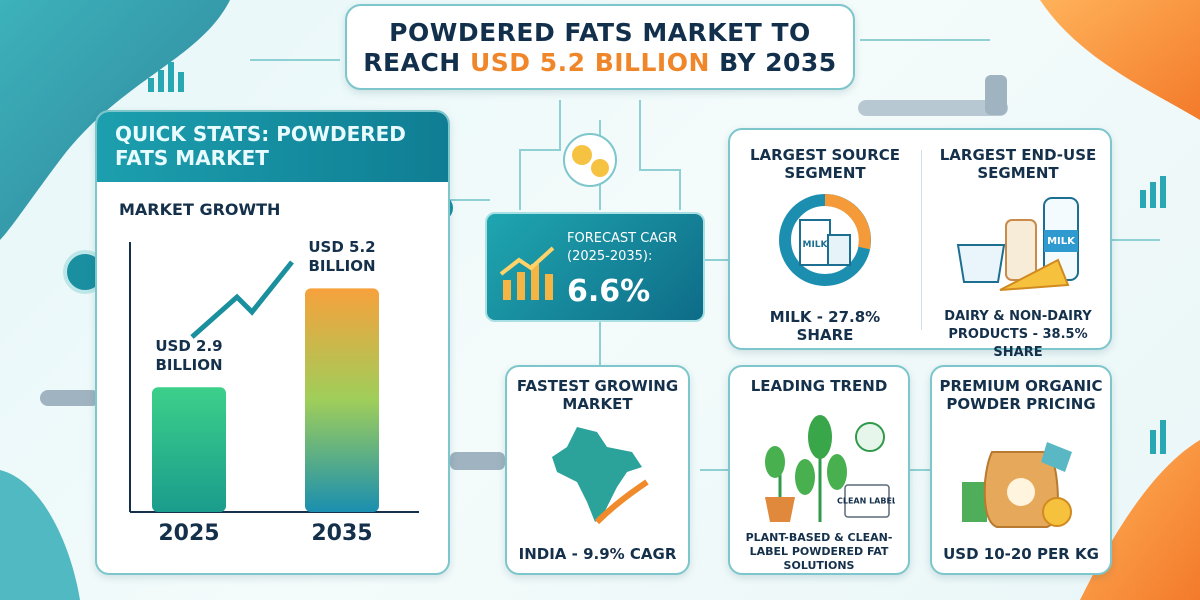  I want to click on card-text: MILK - 27.8% SHARE, so click(825, 326).